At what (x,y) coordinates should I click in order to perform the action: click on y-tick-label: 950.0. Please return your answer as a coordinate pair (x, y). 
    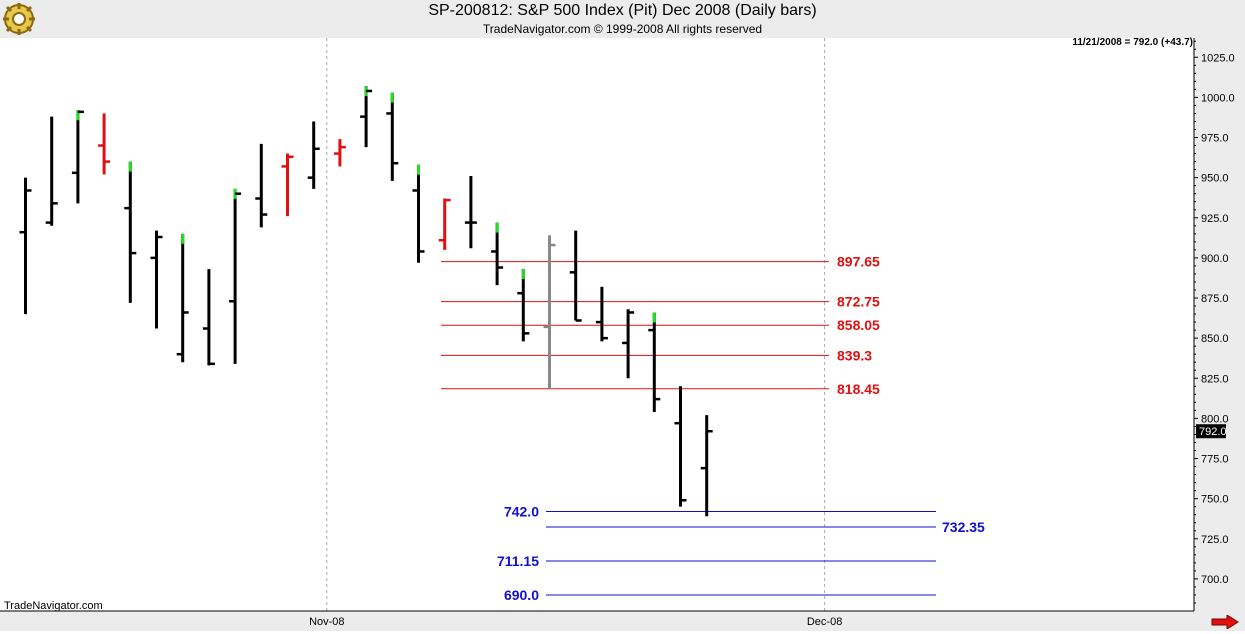
    Looking at the image, I should click on (1215, 179).